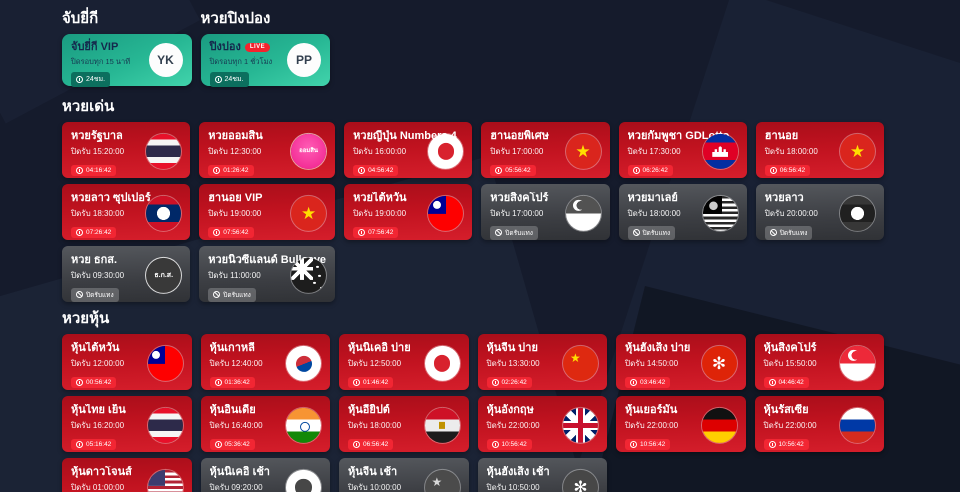 The image size is (960, 492). I want to click on lottery-close-time: ปิดรับ 01:00:00, so click(98, 487).